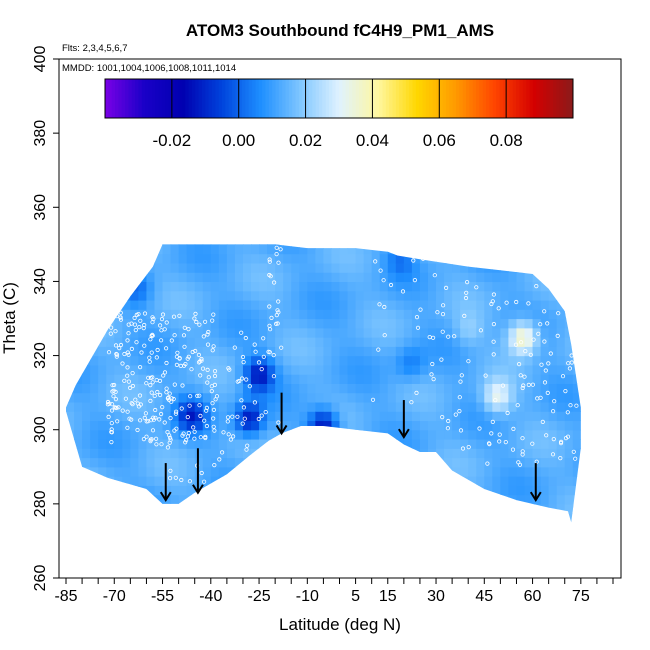 Image resolution: width=650 pixels, height=650 pixels. What do you see at coordinates (162, 596) in the screenshot?
I see `x-tick-label: -55` at bounding box center [162, 596].